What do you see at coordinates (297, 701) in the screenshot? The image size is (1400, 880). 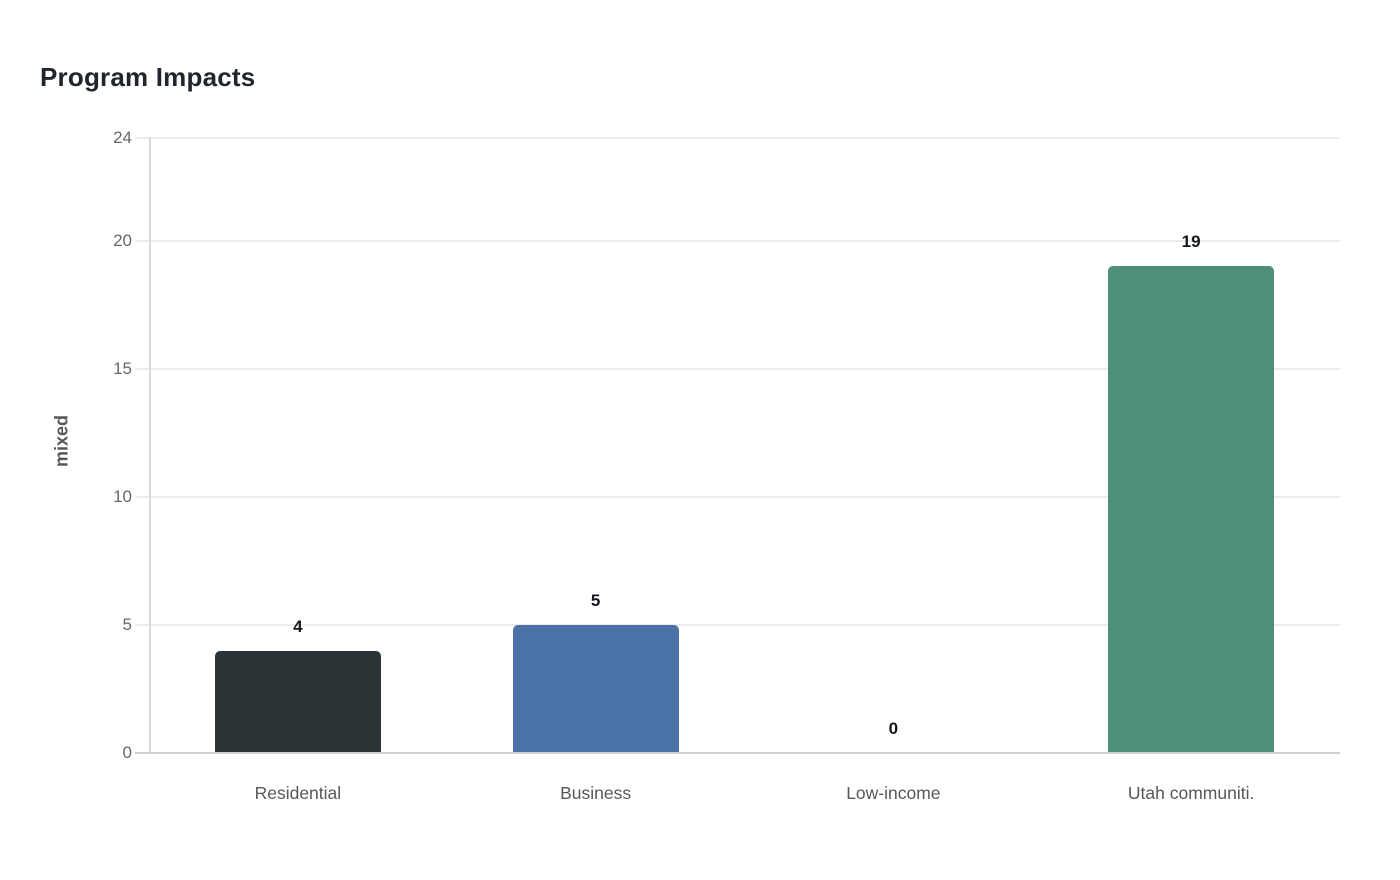 I see `bar-residential` at bounding box center [297, 701].